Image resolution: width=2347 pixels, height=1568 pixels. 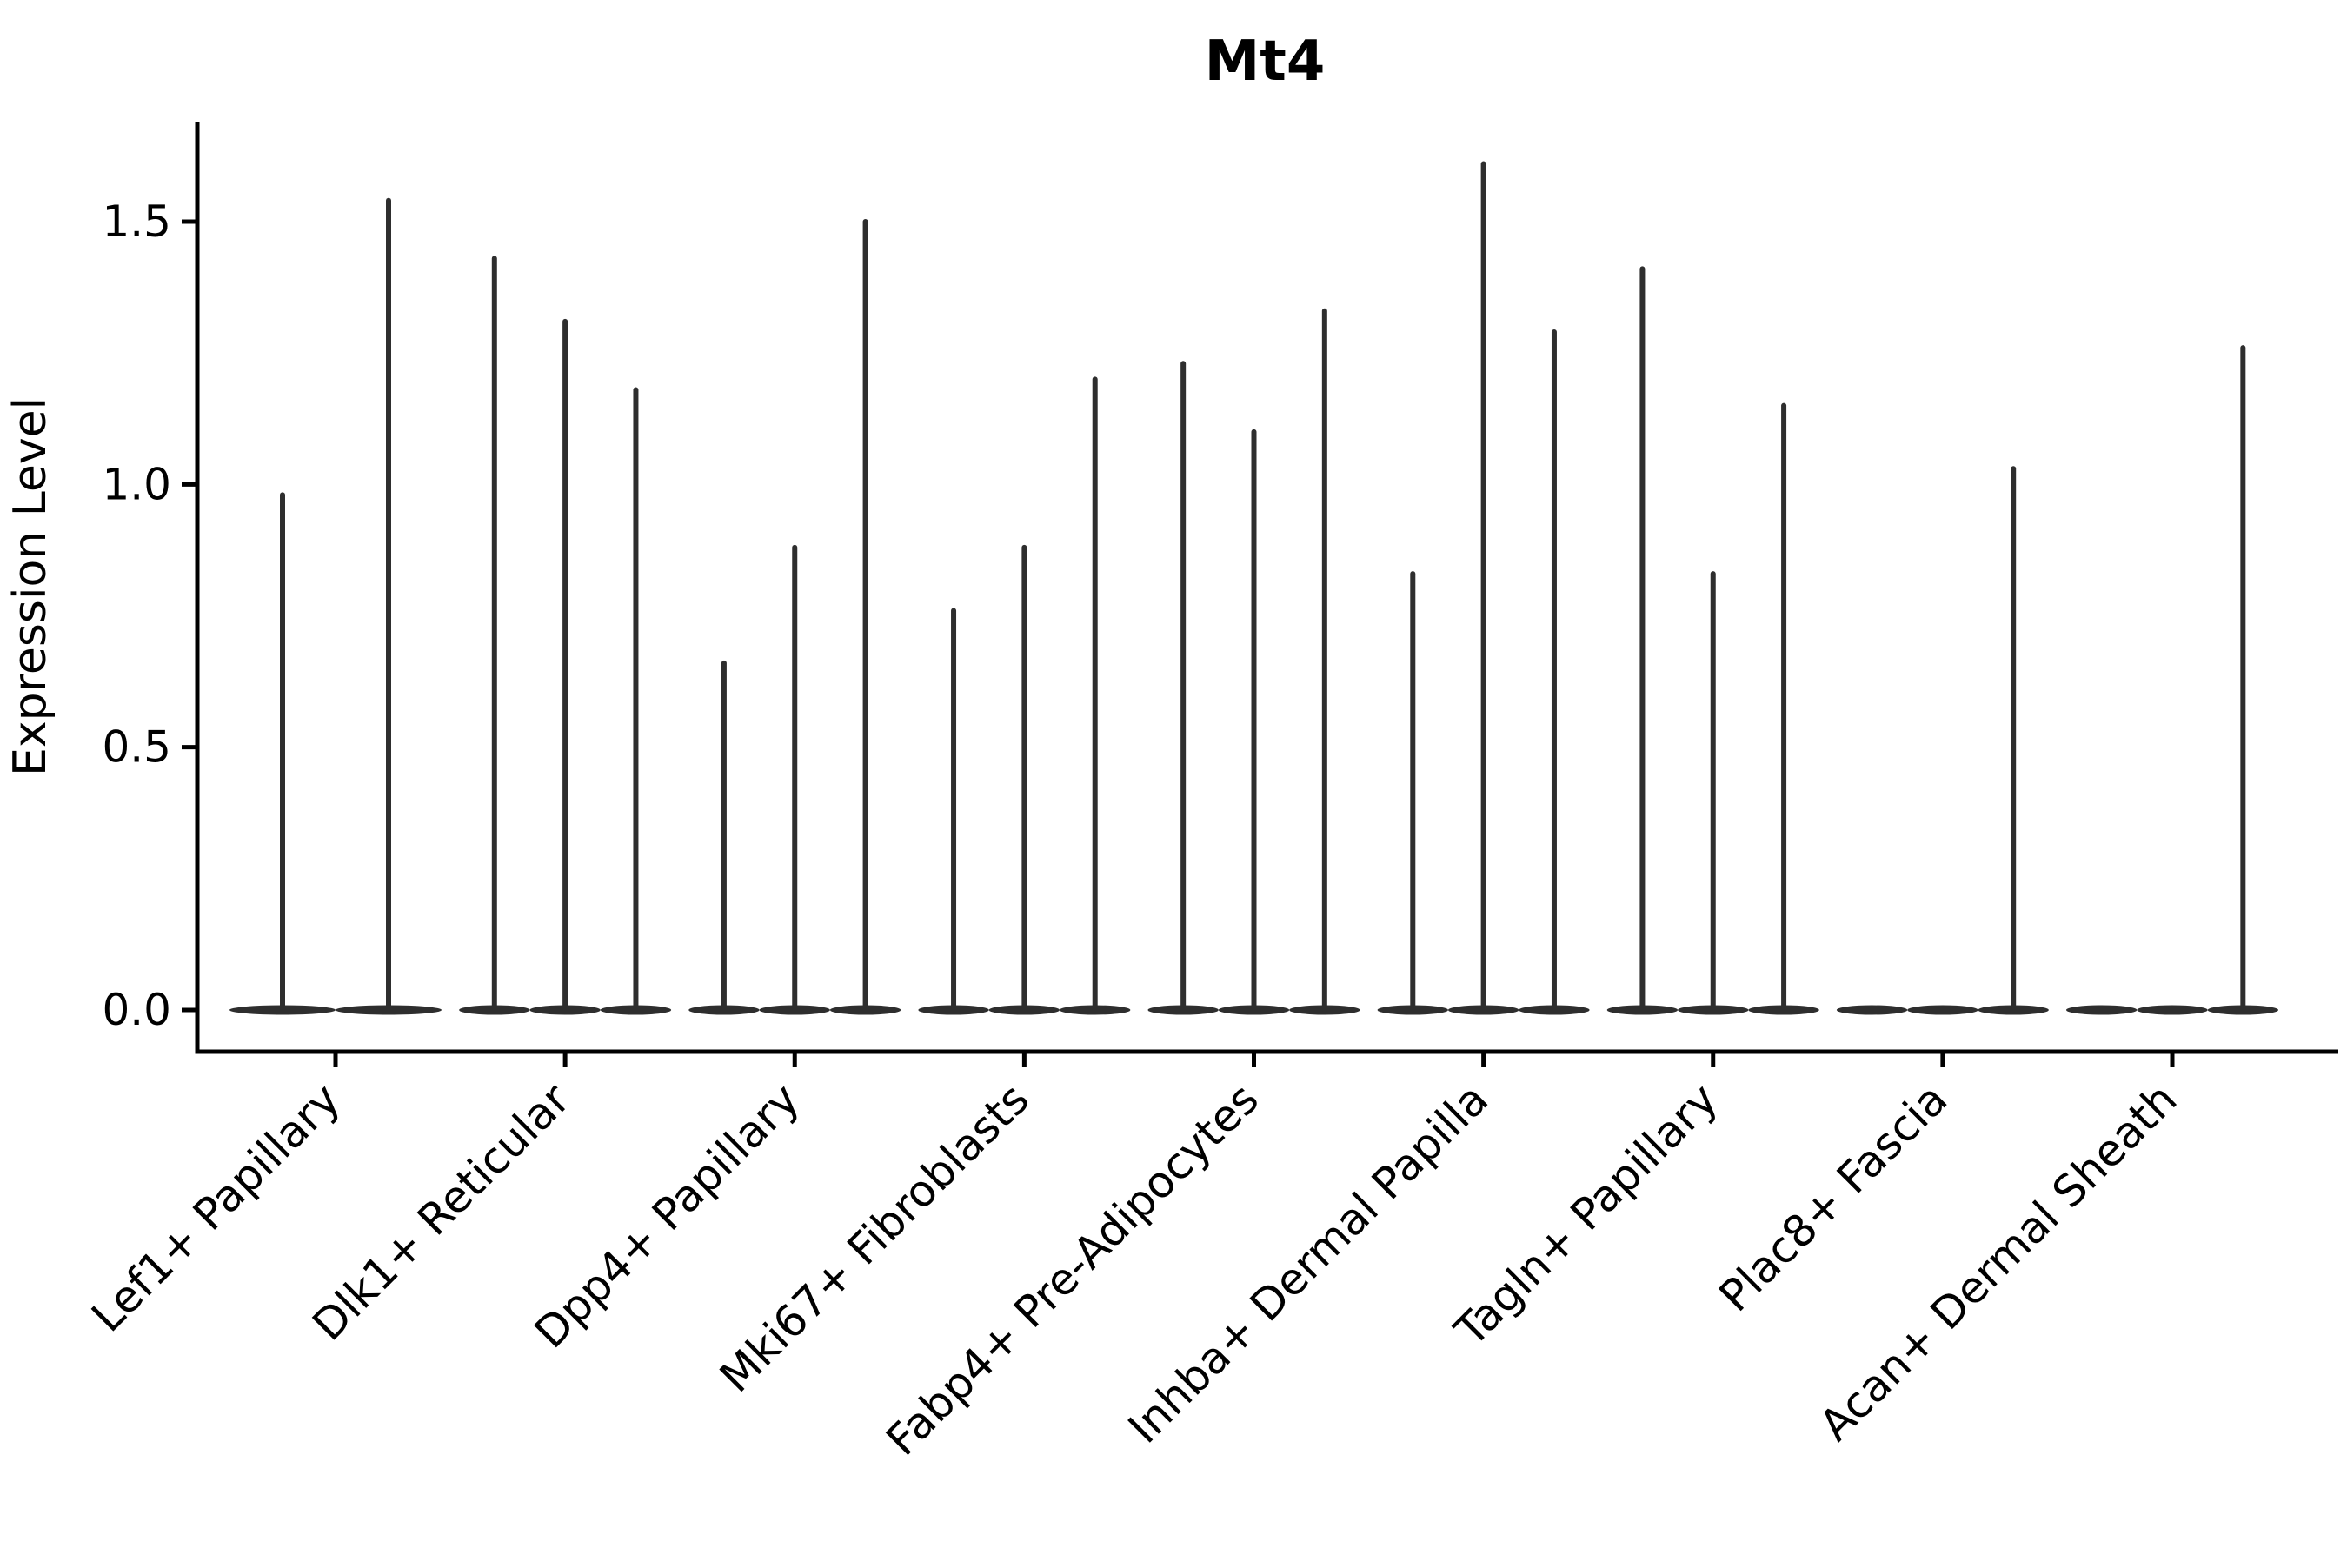 What do you see at coordinates (30, 586) in the screenshot?
I see `y-axis-label: Expression Level` at bounding box center [30, 586].